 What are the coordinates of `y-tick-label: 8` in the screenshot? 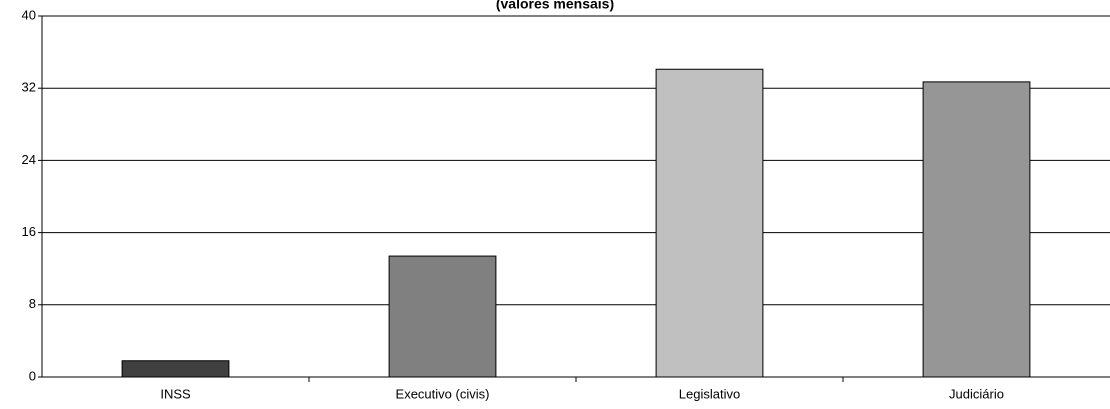 It's located at (32, 303).